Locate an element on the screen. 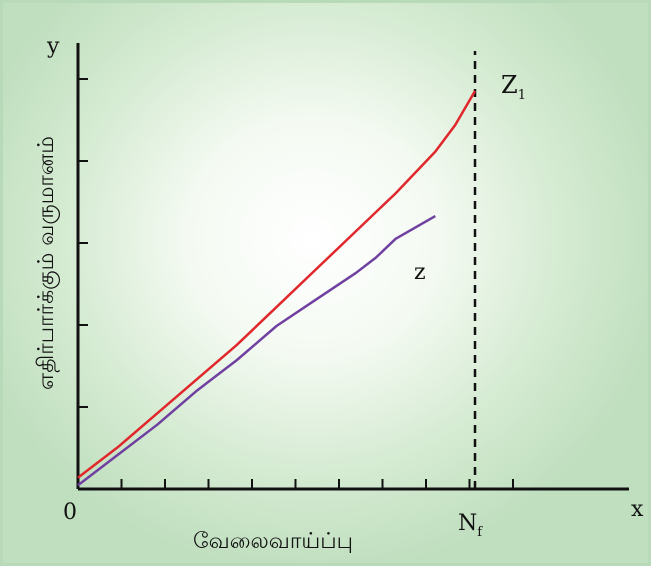  y-axis-label: எதிர்பார்க்கும் வருமானம் is located at coordinates (47, 263).